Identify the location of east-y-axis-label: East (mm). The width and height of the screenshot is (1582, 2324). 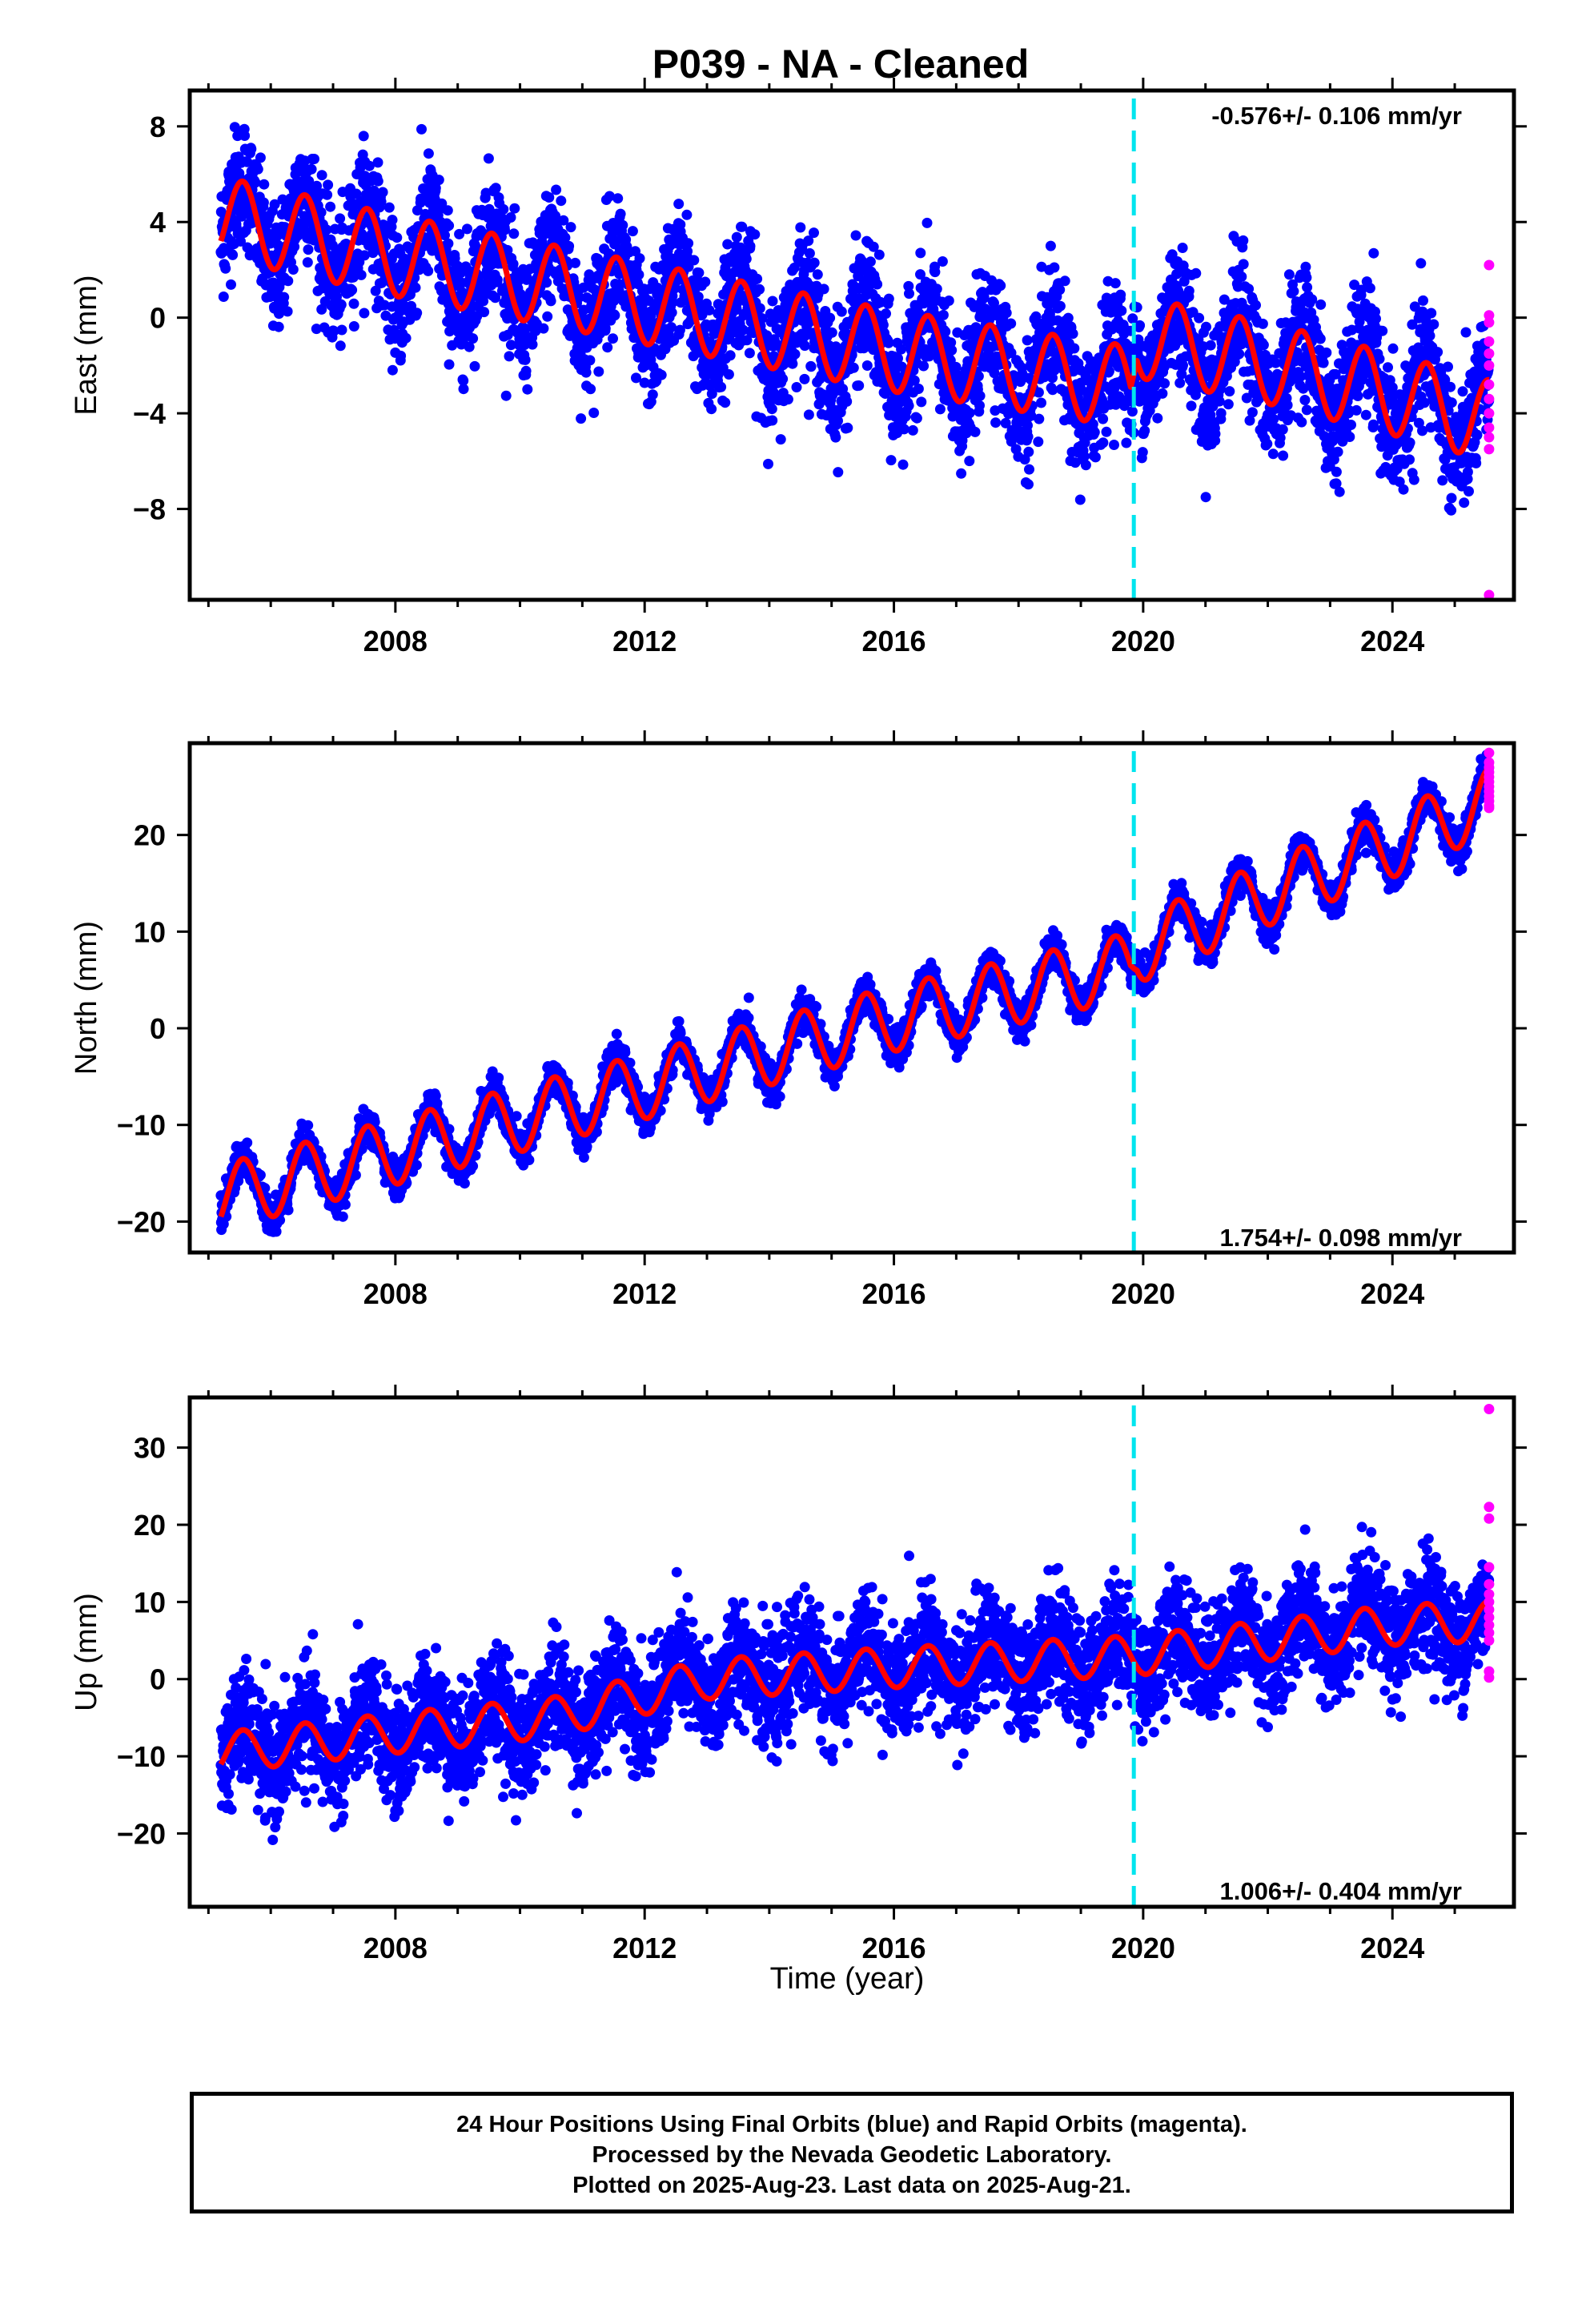
(86, 345).